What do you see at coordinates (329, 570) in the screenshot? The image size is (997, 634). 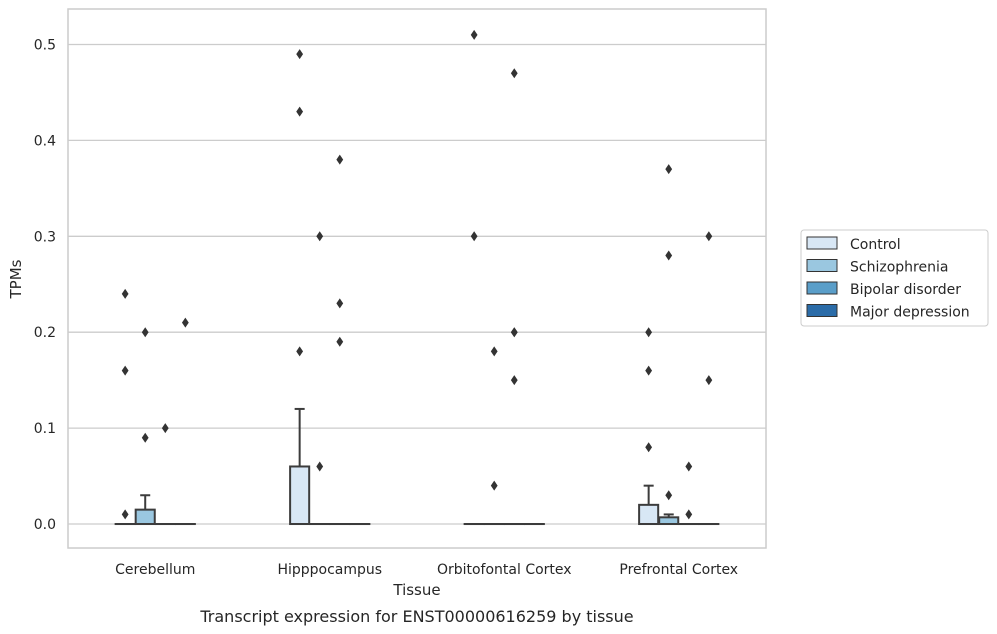 I see `x-tick-label: Hipppocampus` at bounding box center [329, 570].